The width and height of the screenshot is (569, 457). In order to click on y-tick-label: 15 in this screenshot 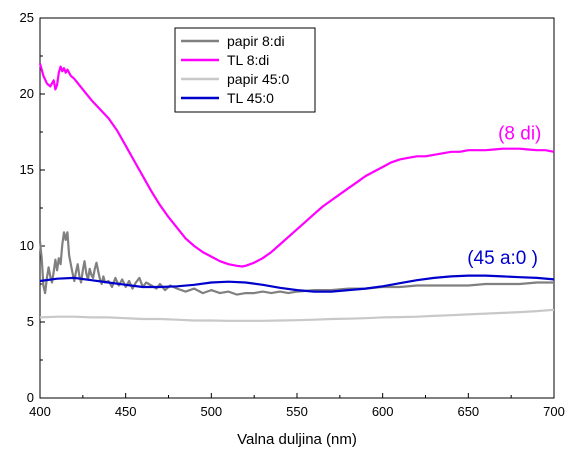, I will do `click(27, 169)`.